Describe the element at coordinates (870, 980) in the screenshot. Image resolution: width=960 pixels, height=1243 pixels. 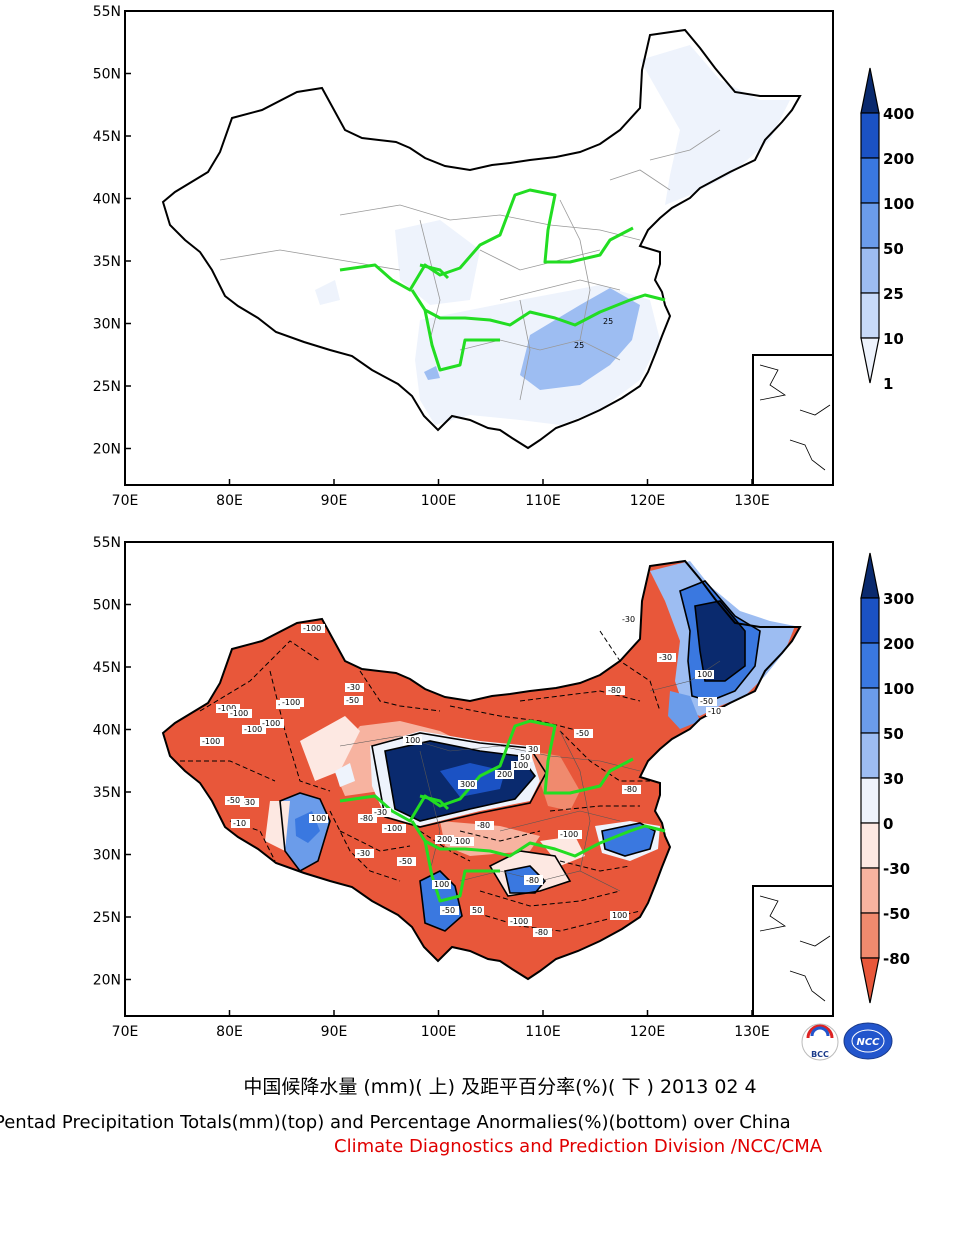
I see `colorbar-bottom-arrow` at that location.